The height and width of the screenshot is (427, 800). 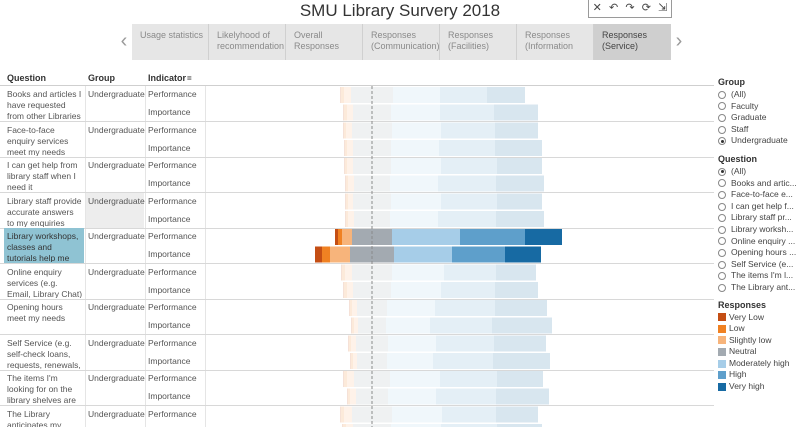 I want to click on legend-item: Slightly low, so click(x=759, y=341).